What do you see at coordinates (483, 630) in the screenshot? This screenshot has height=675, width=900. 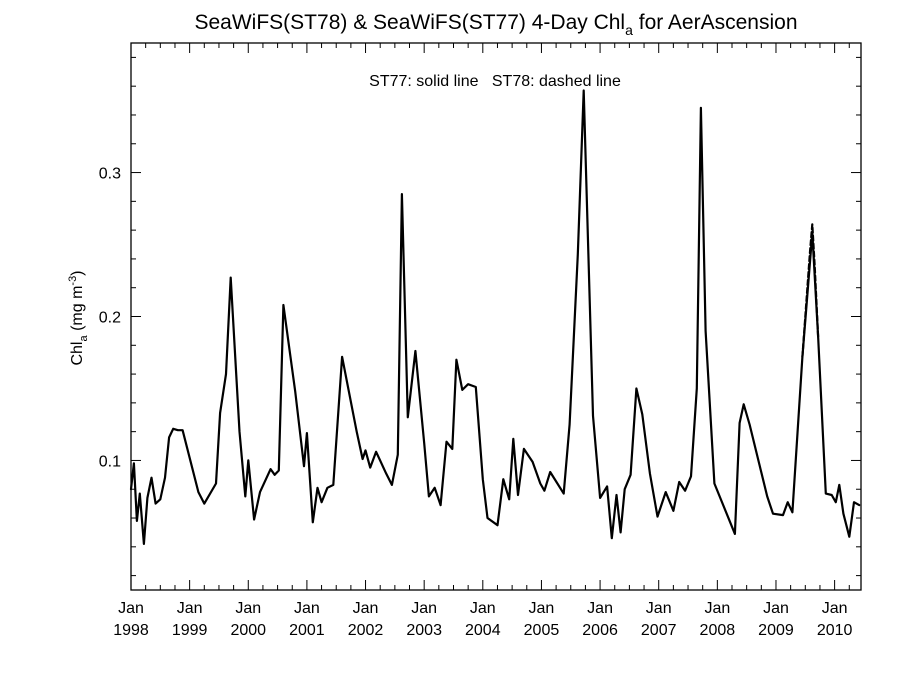 I see `x-tick-year-label: 2004` at bounding box center [483, 630].